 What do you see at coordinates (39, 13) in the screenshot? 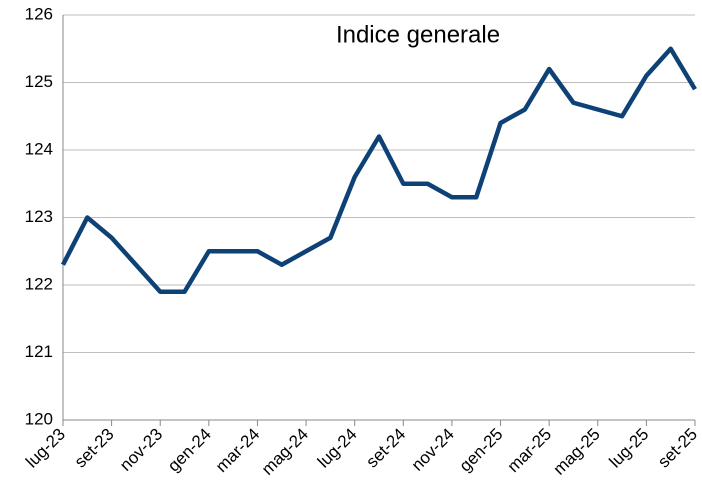
I see `y-tick-label: 126` at bounding box center [39, 13].